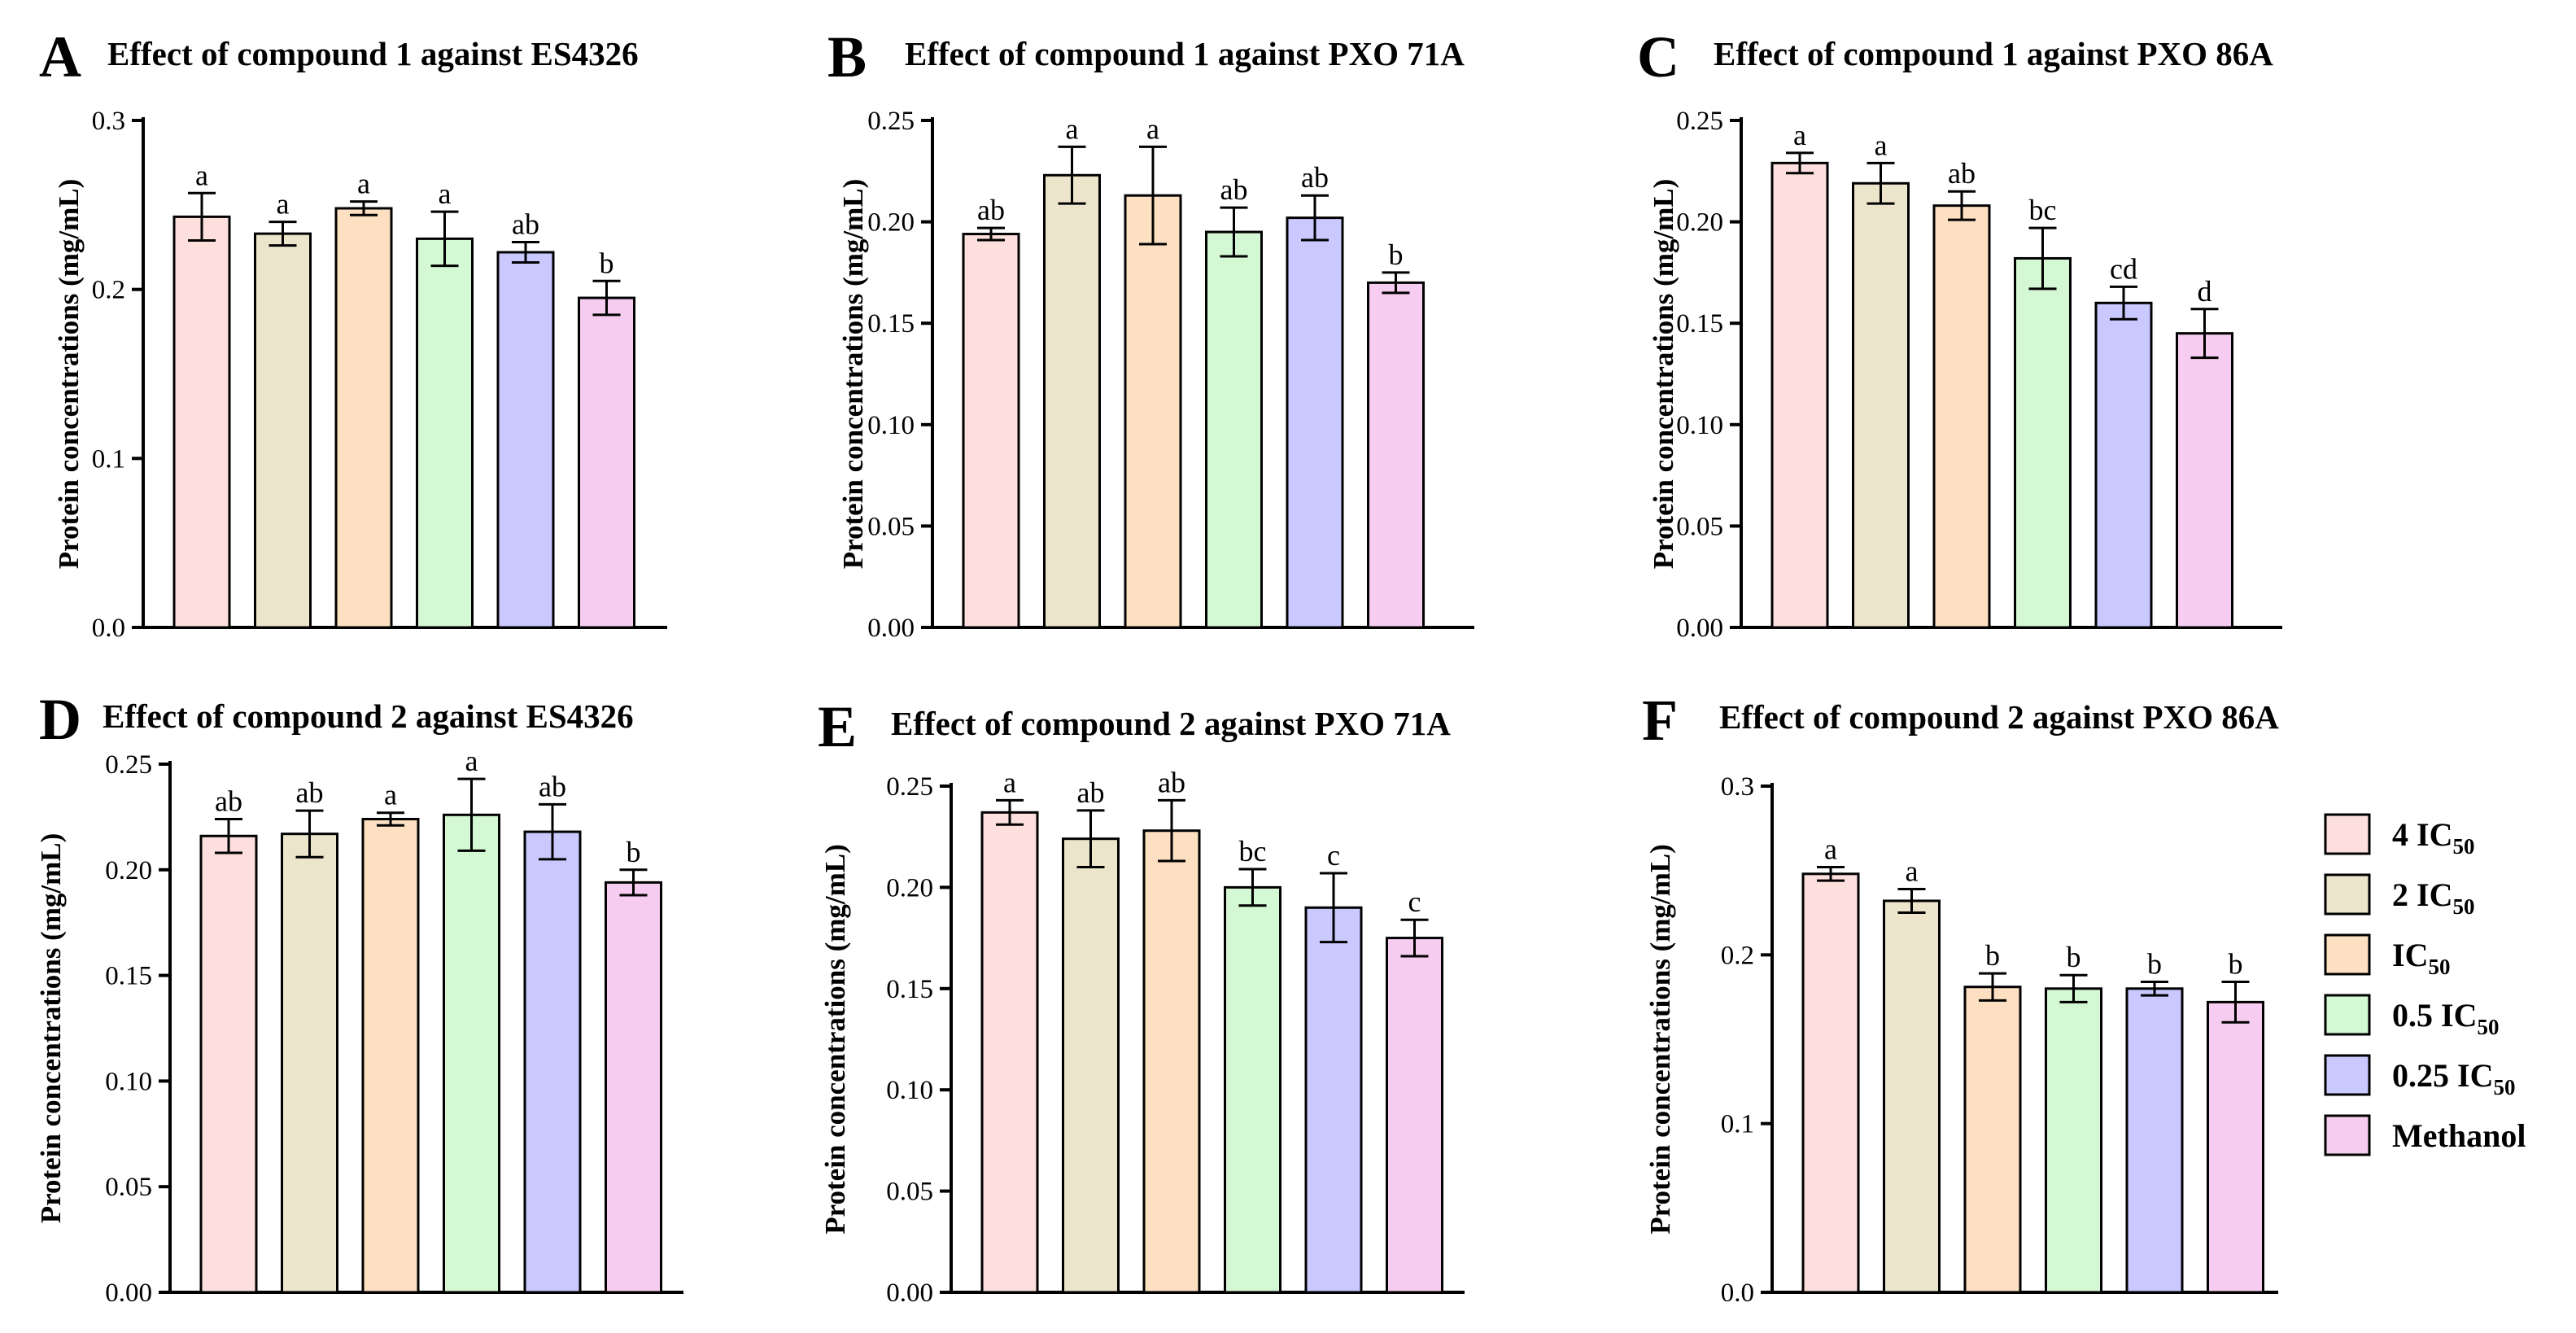 The width and height of the screenshot is (2576, 1333). What do you see at coordinates (2411, 1016) in the screenshot?
I see `legend-item: 0.5 IC50` at bounding box center [2411, 1016].